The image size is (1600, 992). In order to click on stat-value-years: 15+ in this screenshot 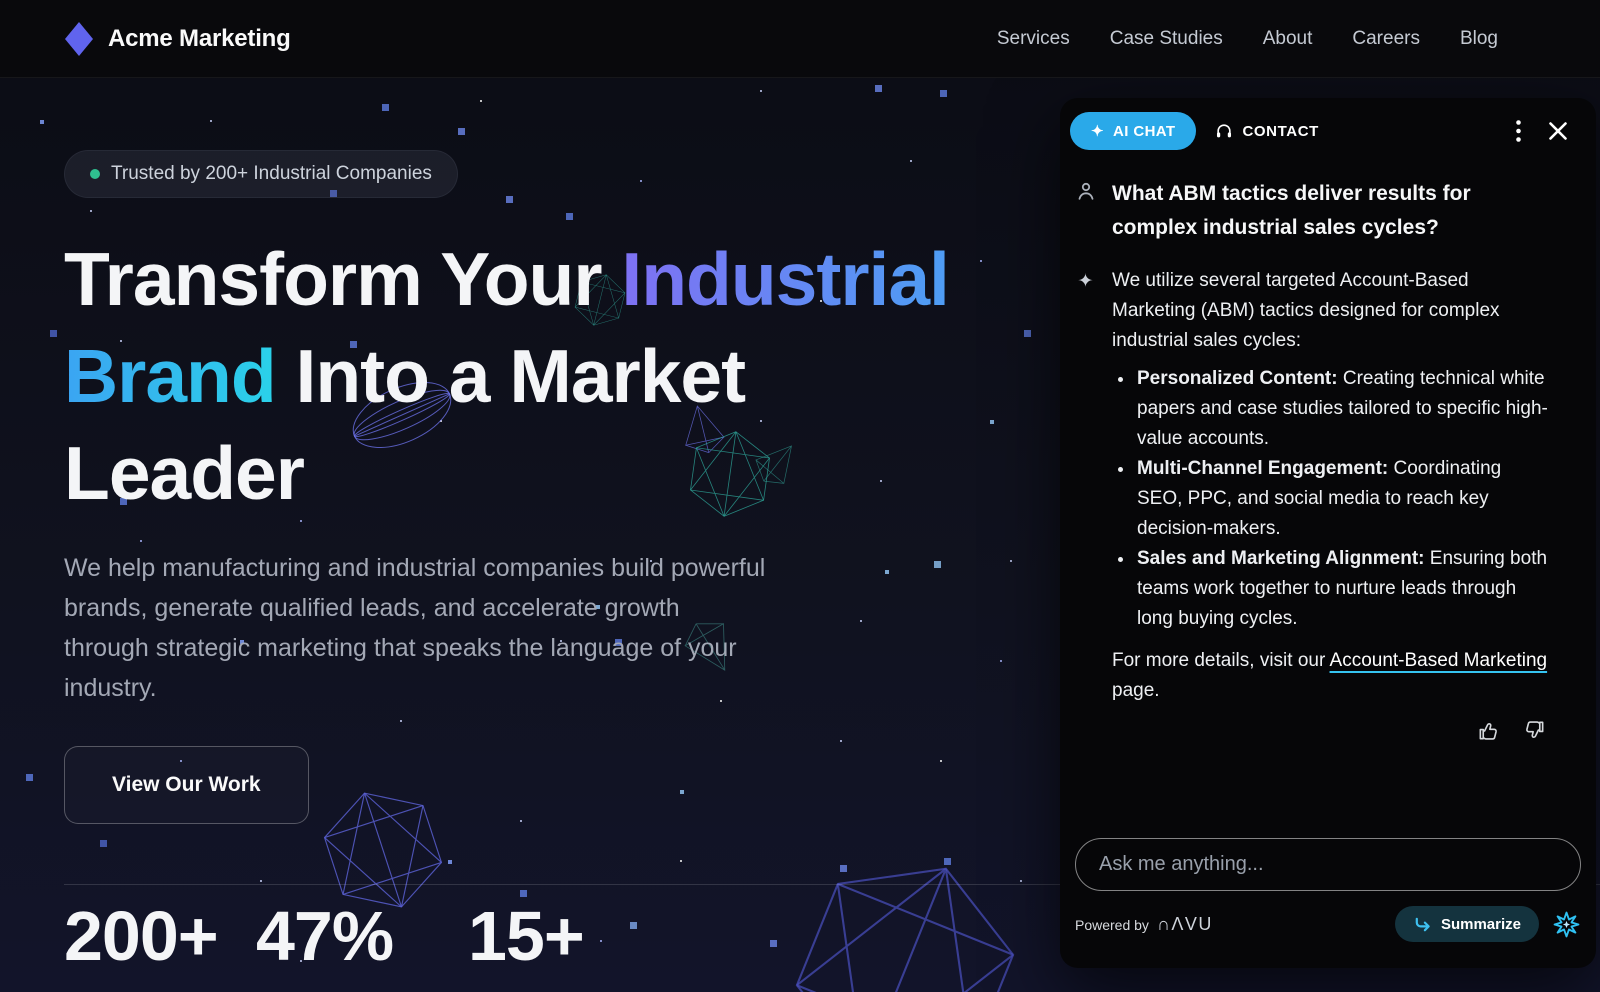, I will do `click(526, 936)`.